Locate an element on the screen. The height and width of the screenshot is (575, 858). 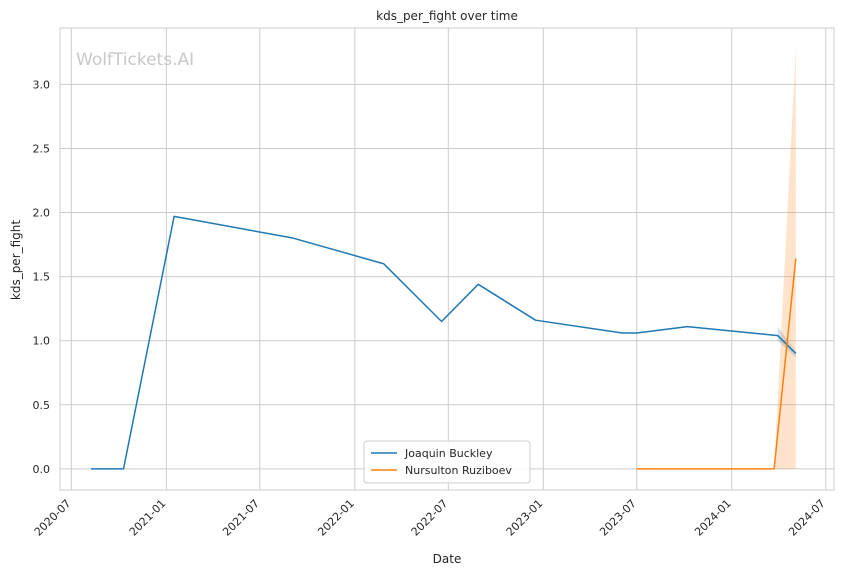
y-tick-labels: 0.0 0.5 1.0 1.5 2.0 2.5 3.0 is located at coordinates (42, 276).